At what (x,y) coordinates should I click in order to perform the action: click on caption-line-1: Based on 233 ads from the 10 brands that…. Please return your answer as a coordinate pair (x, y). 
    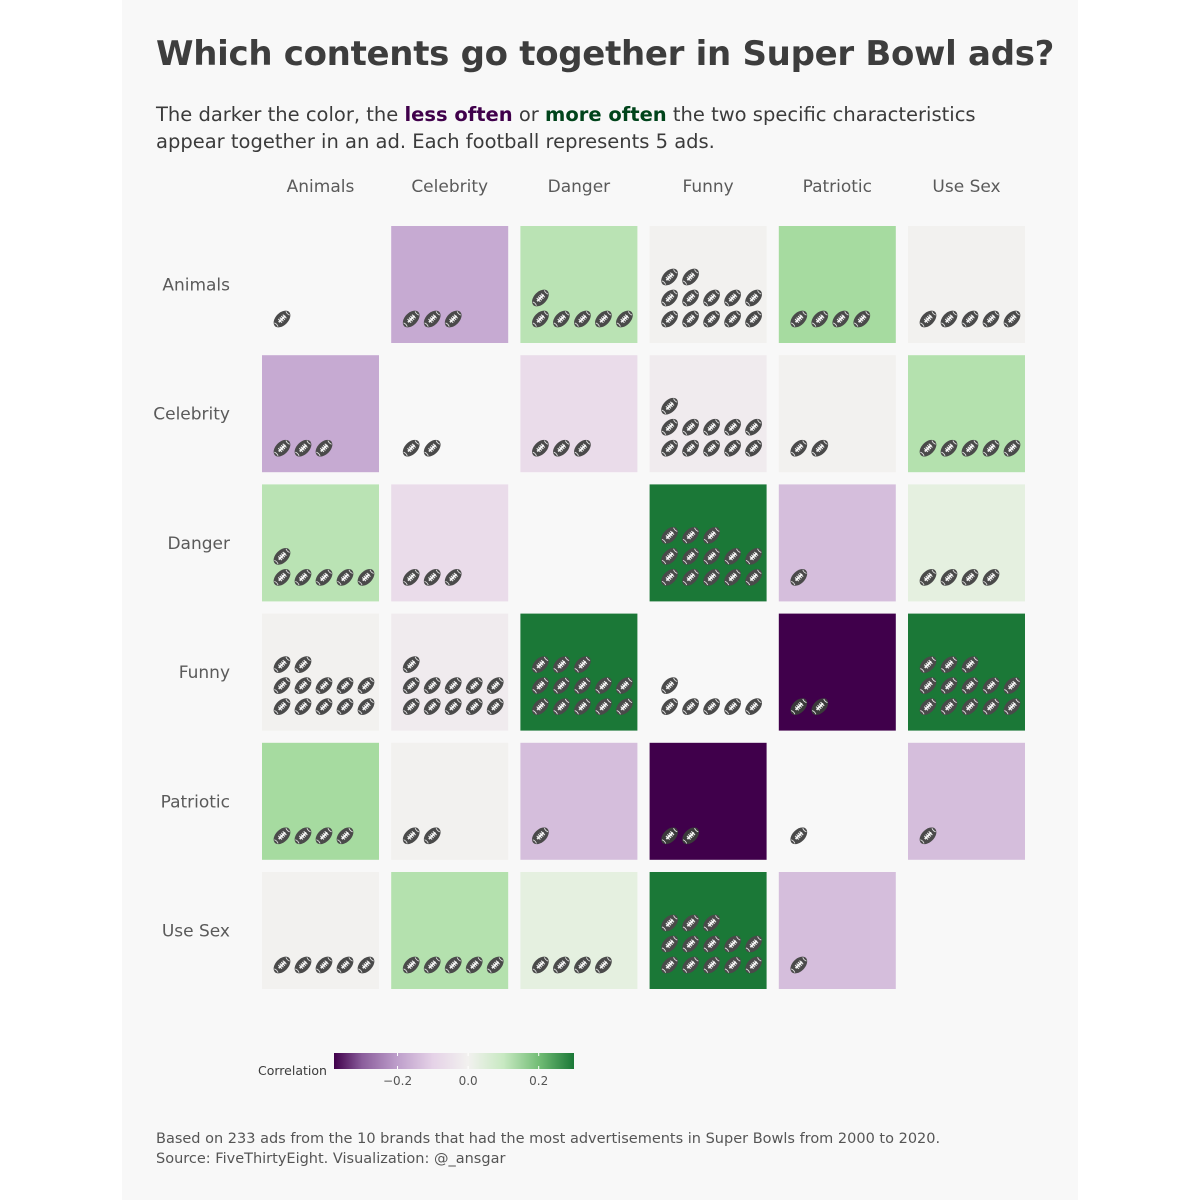
    Looking at the image, I should click on (548, 1139).